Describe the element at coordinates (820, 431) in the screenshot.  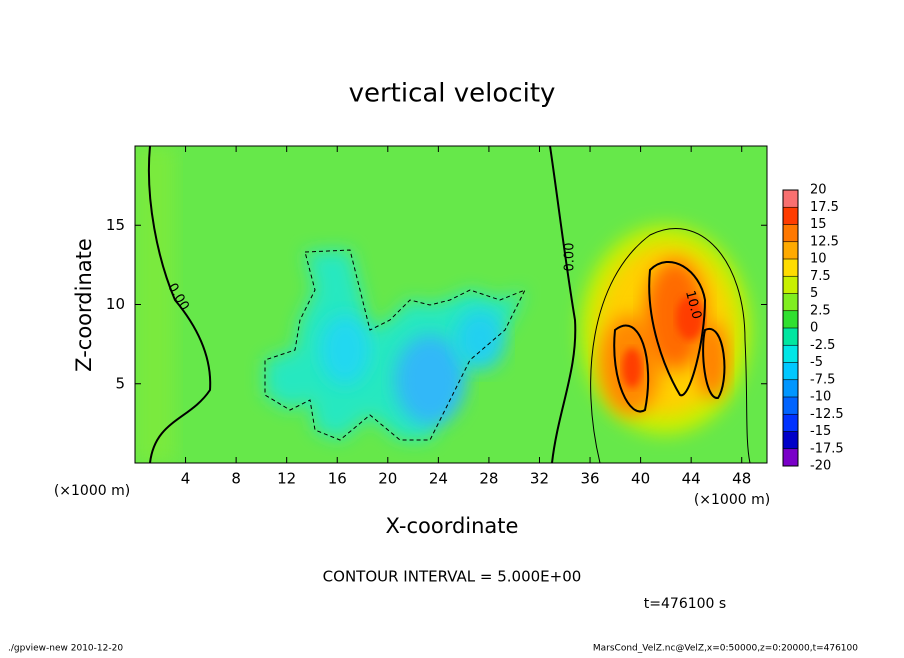
I see `colorbar-label: -15` at that location.